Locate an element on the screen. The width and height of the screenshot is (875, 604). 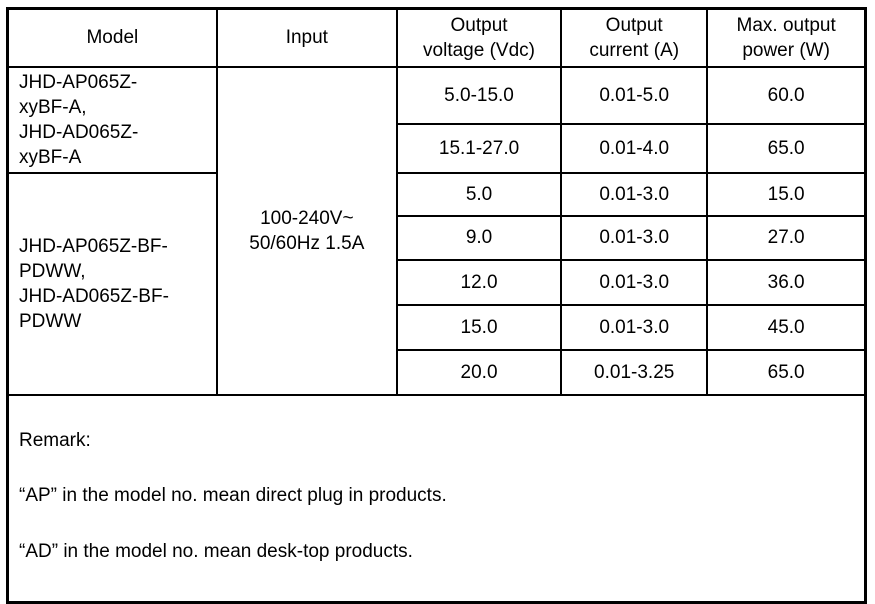
voltage-cell: 5.0 is located at coordinates (479, 194).